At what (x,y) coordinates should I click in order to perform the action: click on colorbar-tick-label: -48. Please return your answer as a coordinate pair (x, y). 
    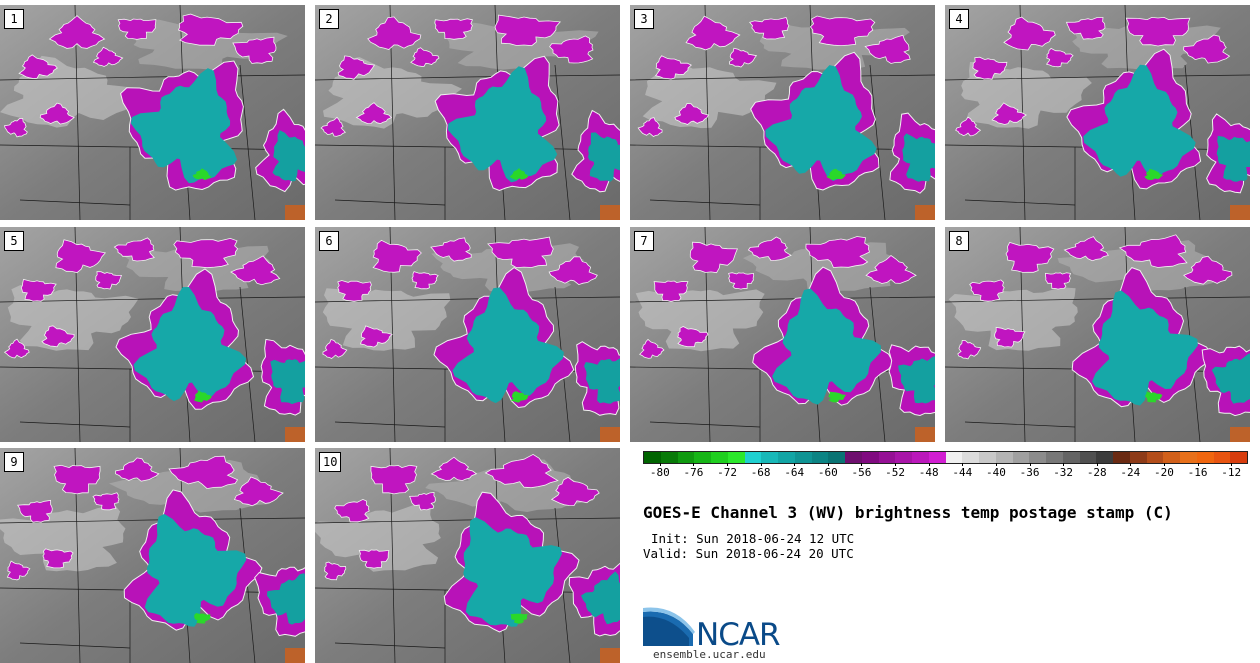
    Looking at the image, I should click on (928, 472).